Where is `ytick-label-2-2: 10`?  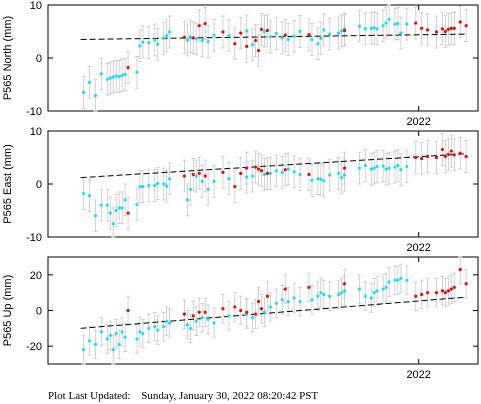 ytick-label-2-2: 10 is located at coordinates (36, 132).